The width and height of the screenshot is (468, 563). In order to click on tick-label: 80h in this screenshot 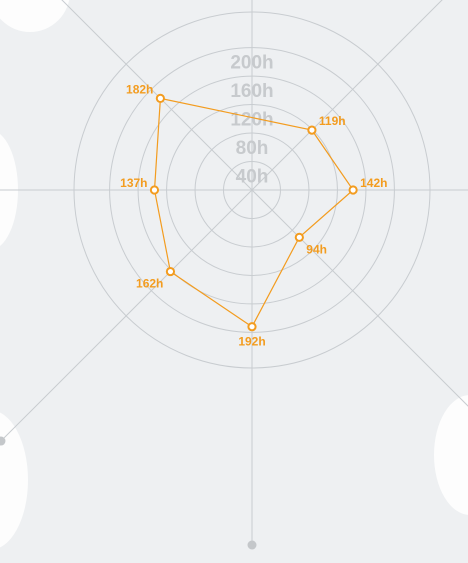, I will do `click(252, 148)`.